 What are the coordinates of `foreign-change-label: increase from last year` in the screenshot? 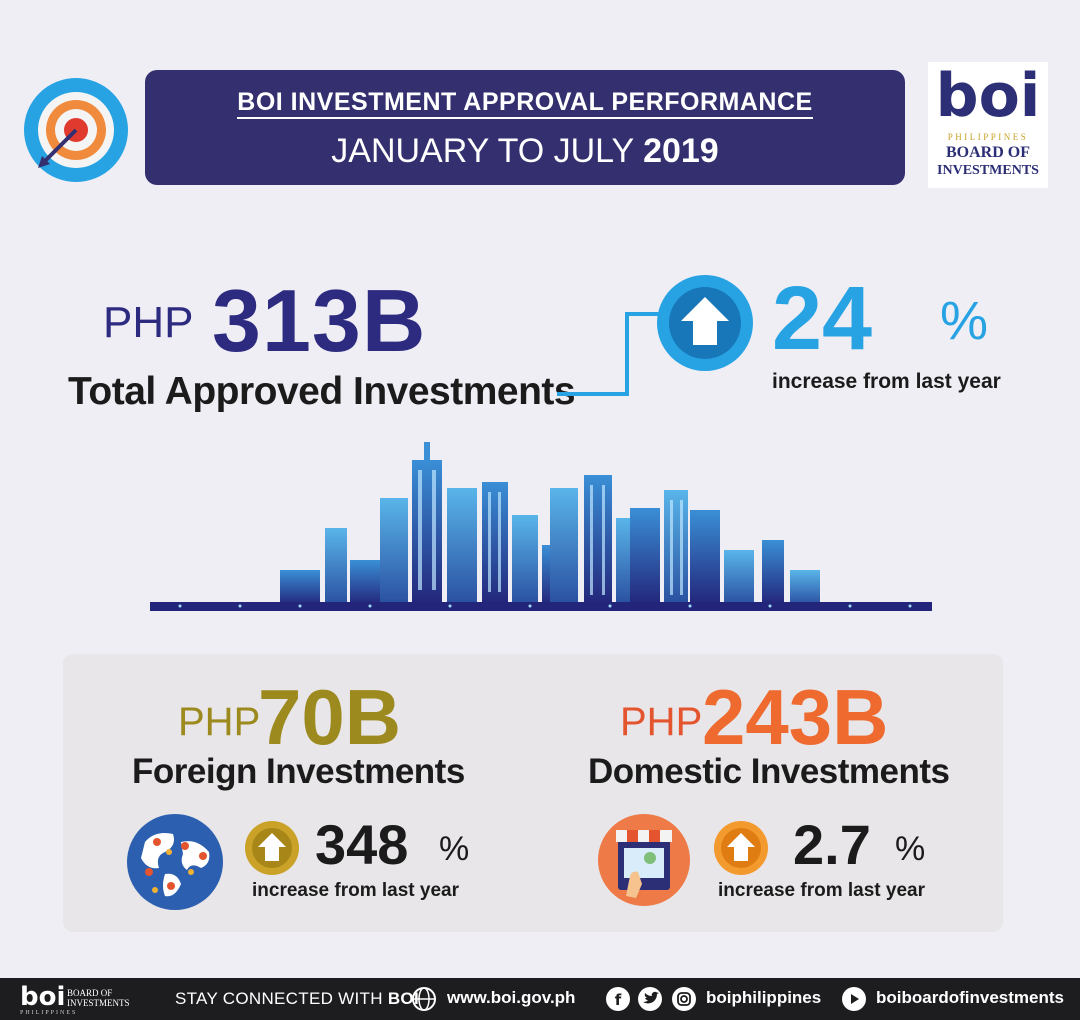 It's located at (356, 890).